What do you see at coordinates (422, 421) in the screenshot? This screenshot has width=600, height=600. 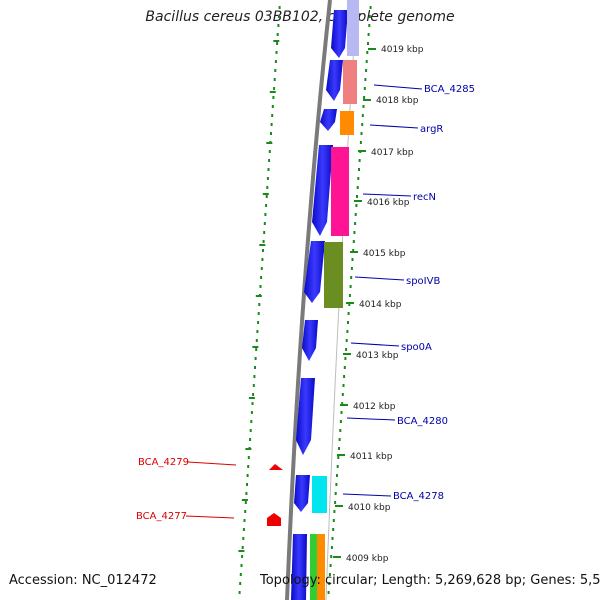 I see `gene-label: BCA_4280` at bounding box center [422, 421].